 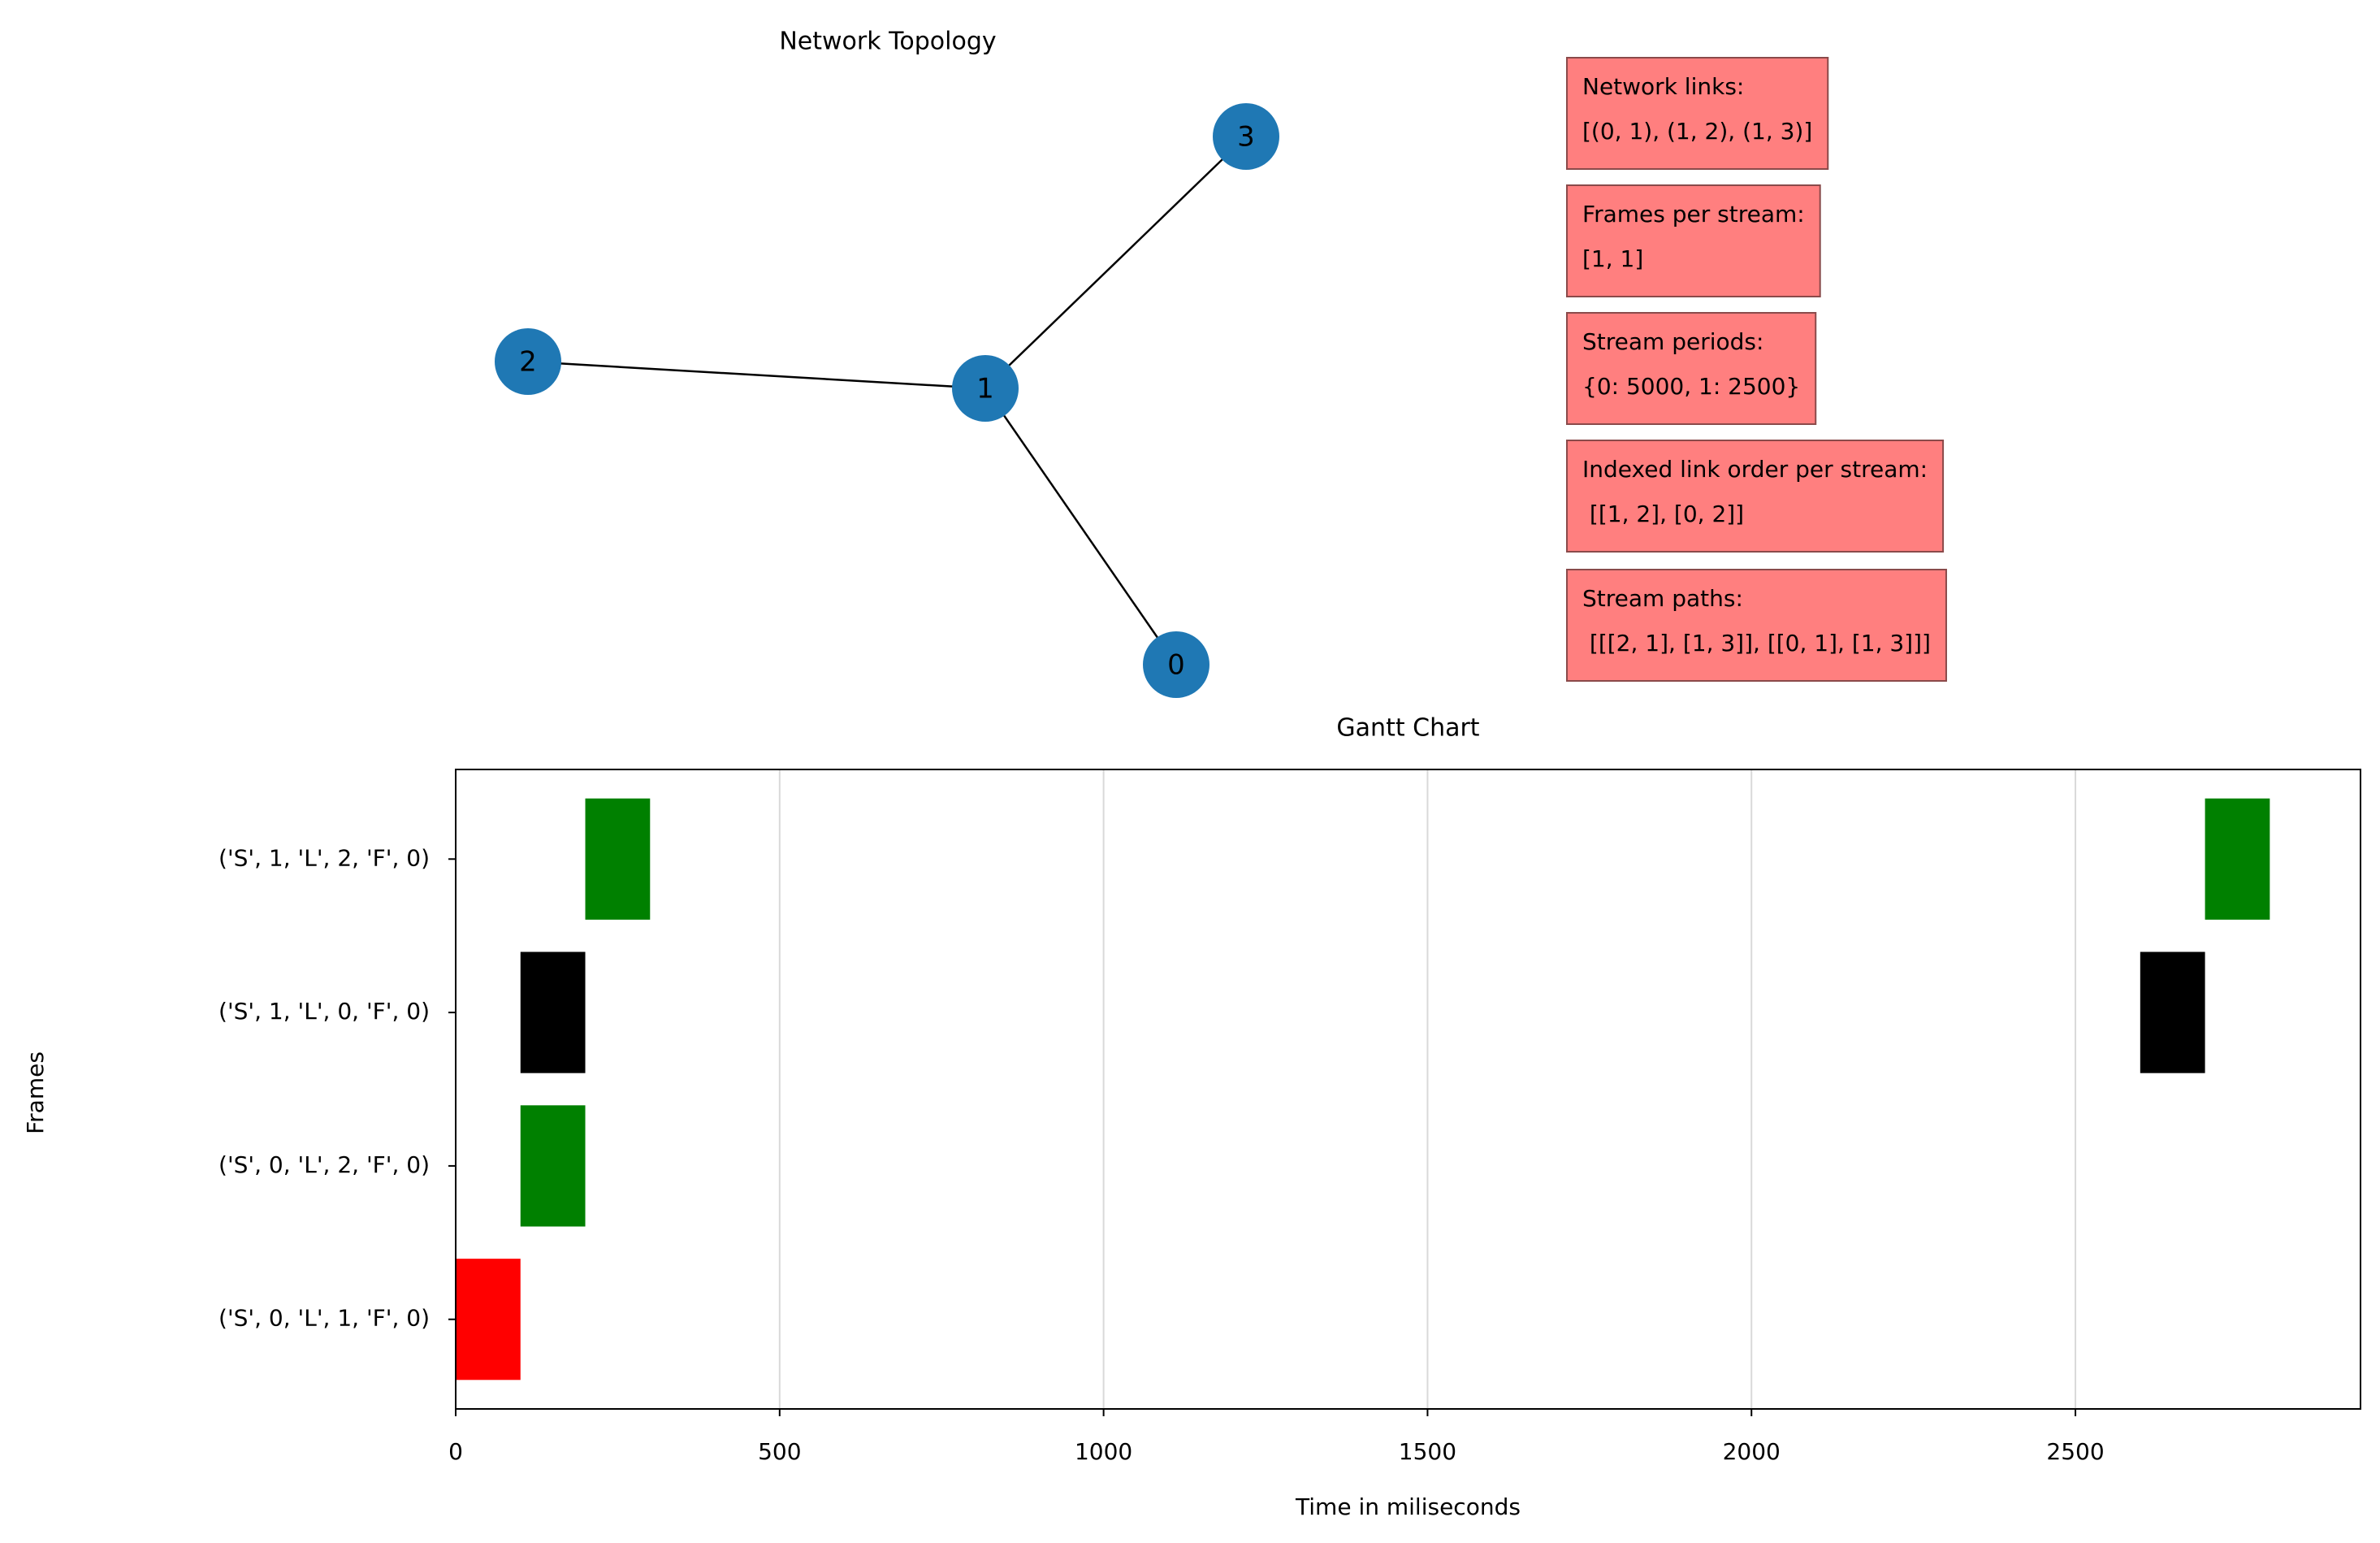 What do you see at coordinates (1755, 469) in the screenshot?
I see `info-box-text: Indexed link order per stream:` at bounding box center [1755, 469].